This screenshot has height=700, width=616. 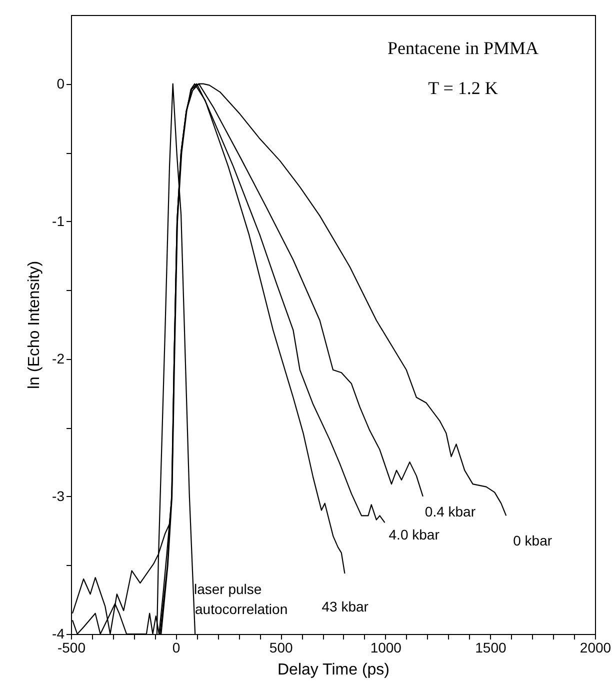 What do you see at coordinates (596, 648) in the screenshot?
I see `x-tick-label: 2000` at bounding box center [596, 648].